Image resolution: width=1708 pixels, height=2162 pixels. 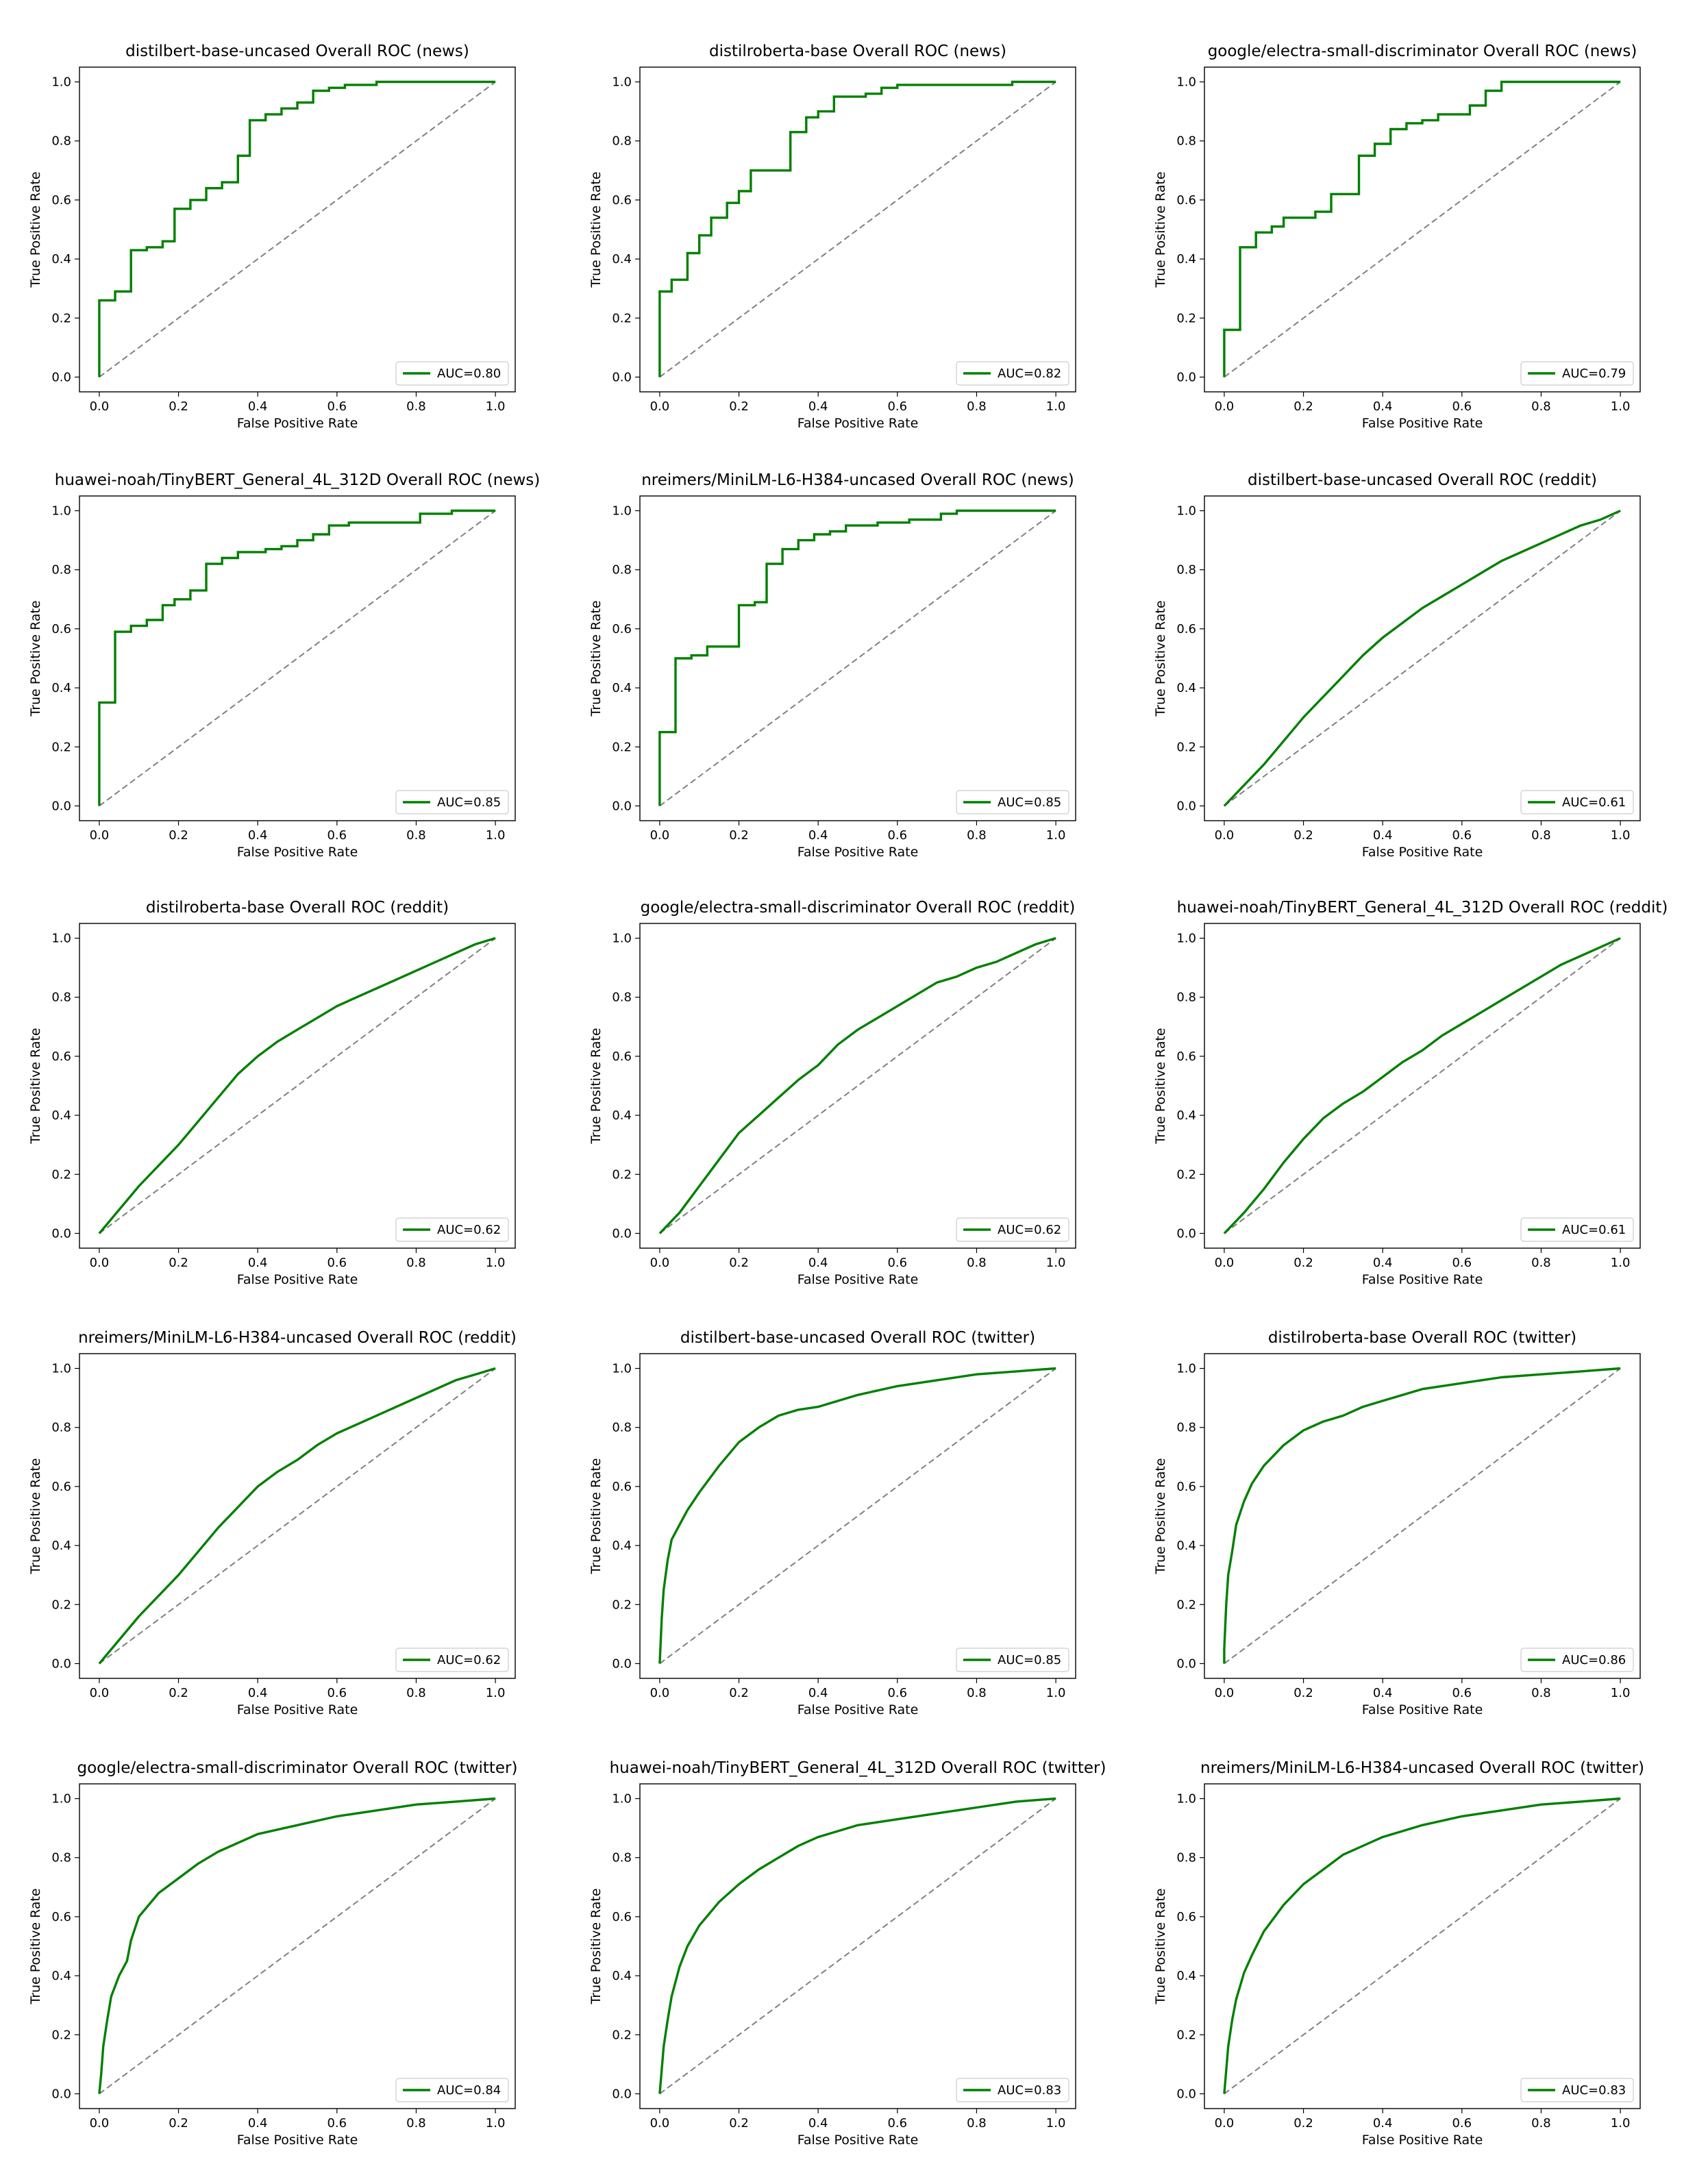 What do you see at coordinates (469, 2090) in the screenshot?
I see `legend-auc-label: AUC=0.84` at bounding box center [469, 2090].